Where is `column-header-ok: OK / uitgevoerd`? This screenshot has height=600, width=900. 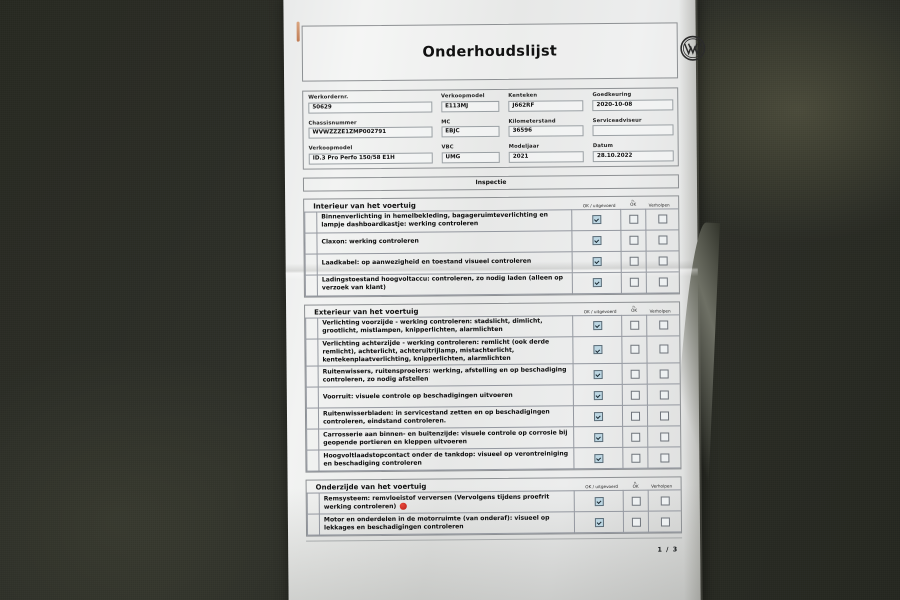 column-header-ok: OK / uitgevoerd is located at coordinates (602, 487).